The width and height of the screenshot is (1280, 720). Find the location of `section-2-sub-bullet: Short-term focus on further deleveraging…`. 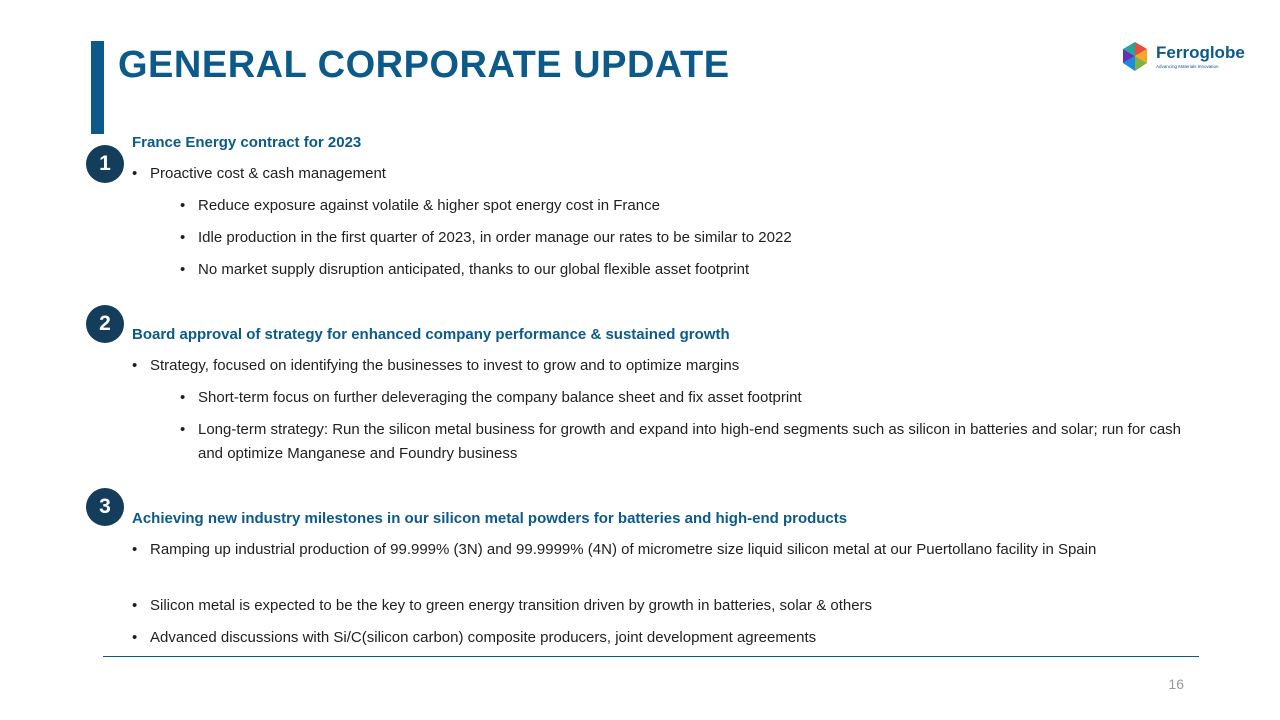

section-2-sub-bullet: Short-term focus on further deleveraging… is located at coordinates (689, 398).